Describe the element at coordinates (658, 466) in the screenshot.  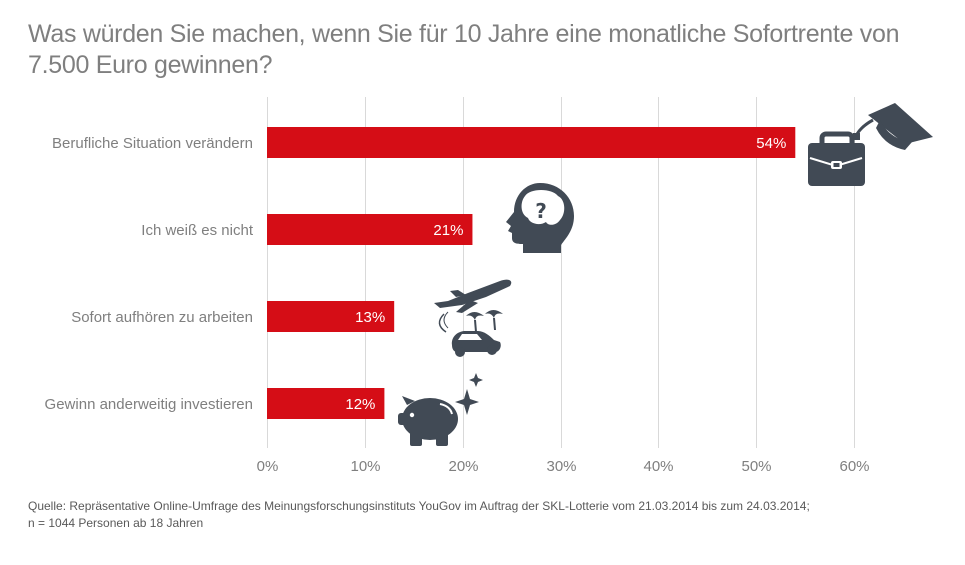
I see `x-tick-label: 40%` at that location.